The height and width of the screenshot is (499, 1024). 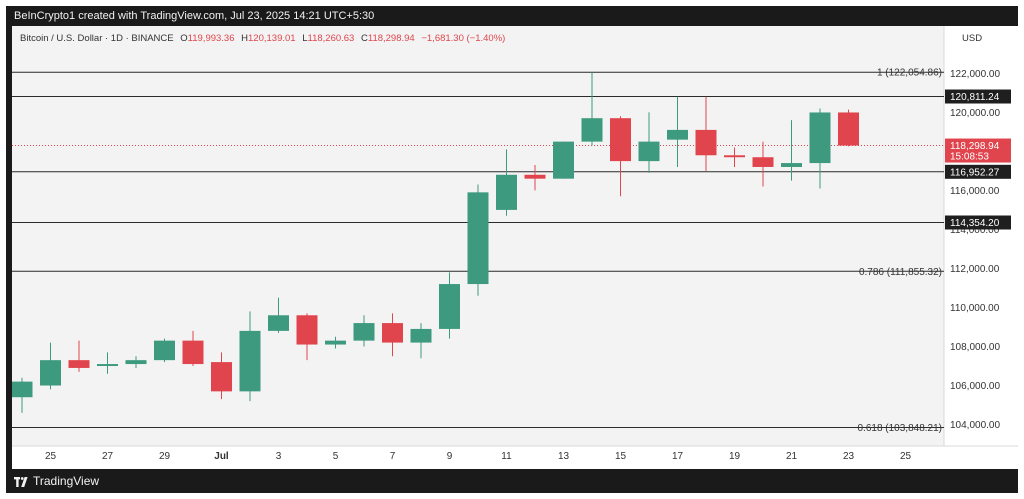 What do you see at coordinates (183, 38) in the screenshot?
I see `open-label: O` at bounding box center [183, 38].